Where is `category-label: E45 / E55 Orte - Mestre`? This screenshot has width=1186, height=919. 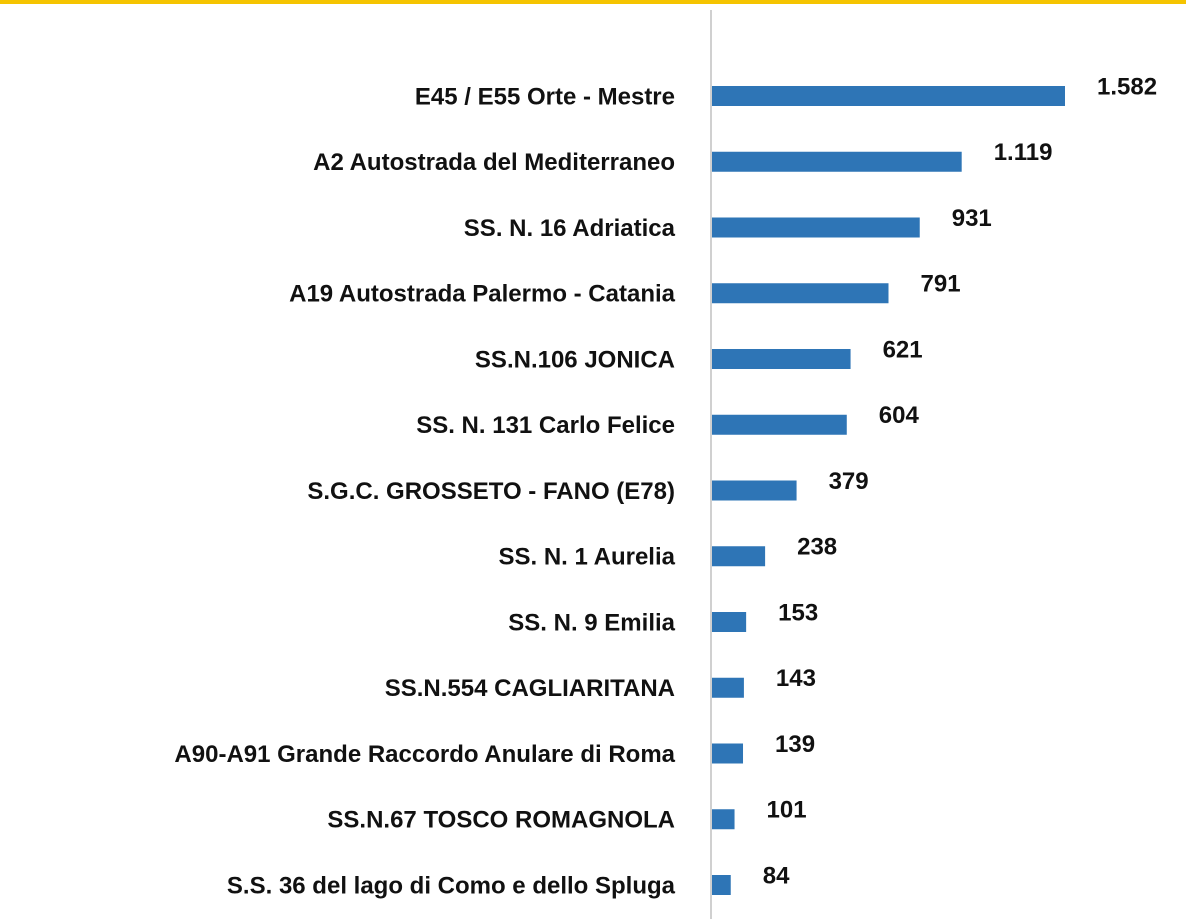
category-label: E45 / E55 Orte - Mestre is located at coordinates (545, 96).